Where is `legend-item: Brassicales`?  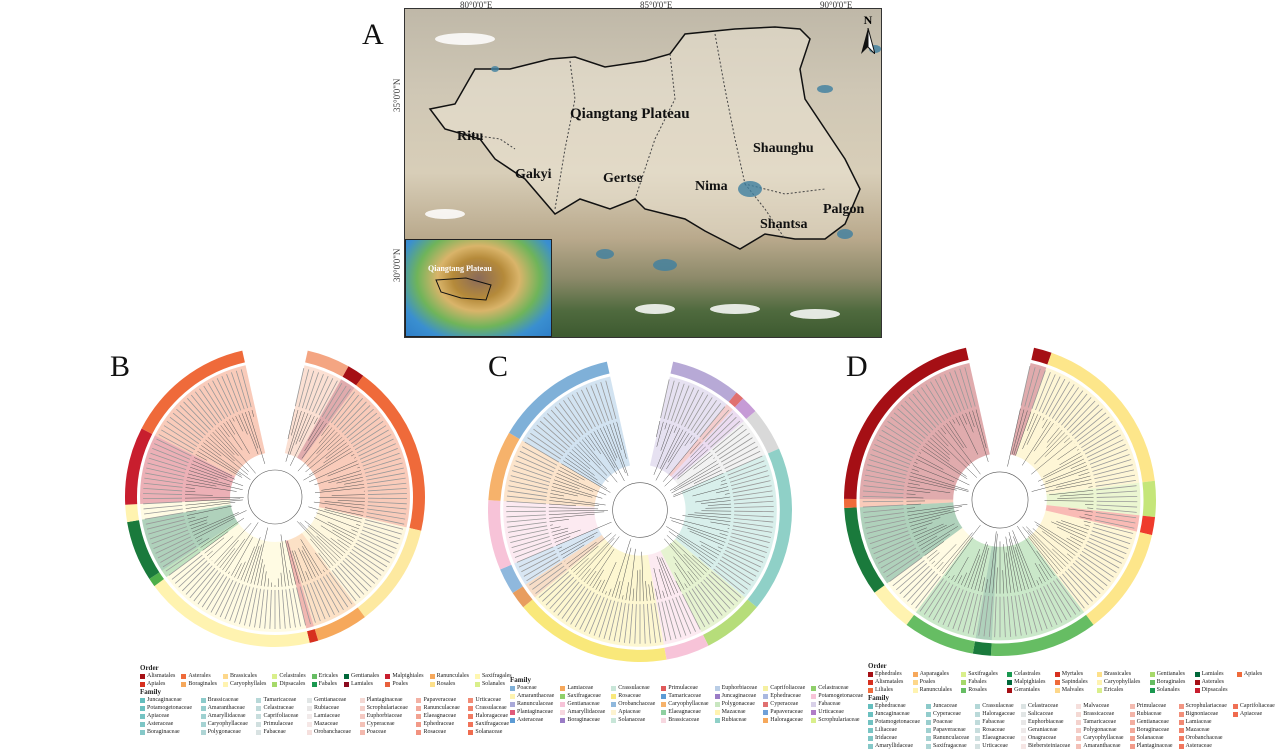 legend-item: Brassicales is located at coordinates (1120, 674).